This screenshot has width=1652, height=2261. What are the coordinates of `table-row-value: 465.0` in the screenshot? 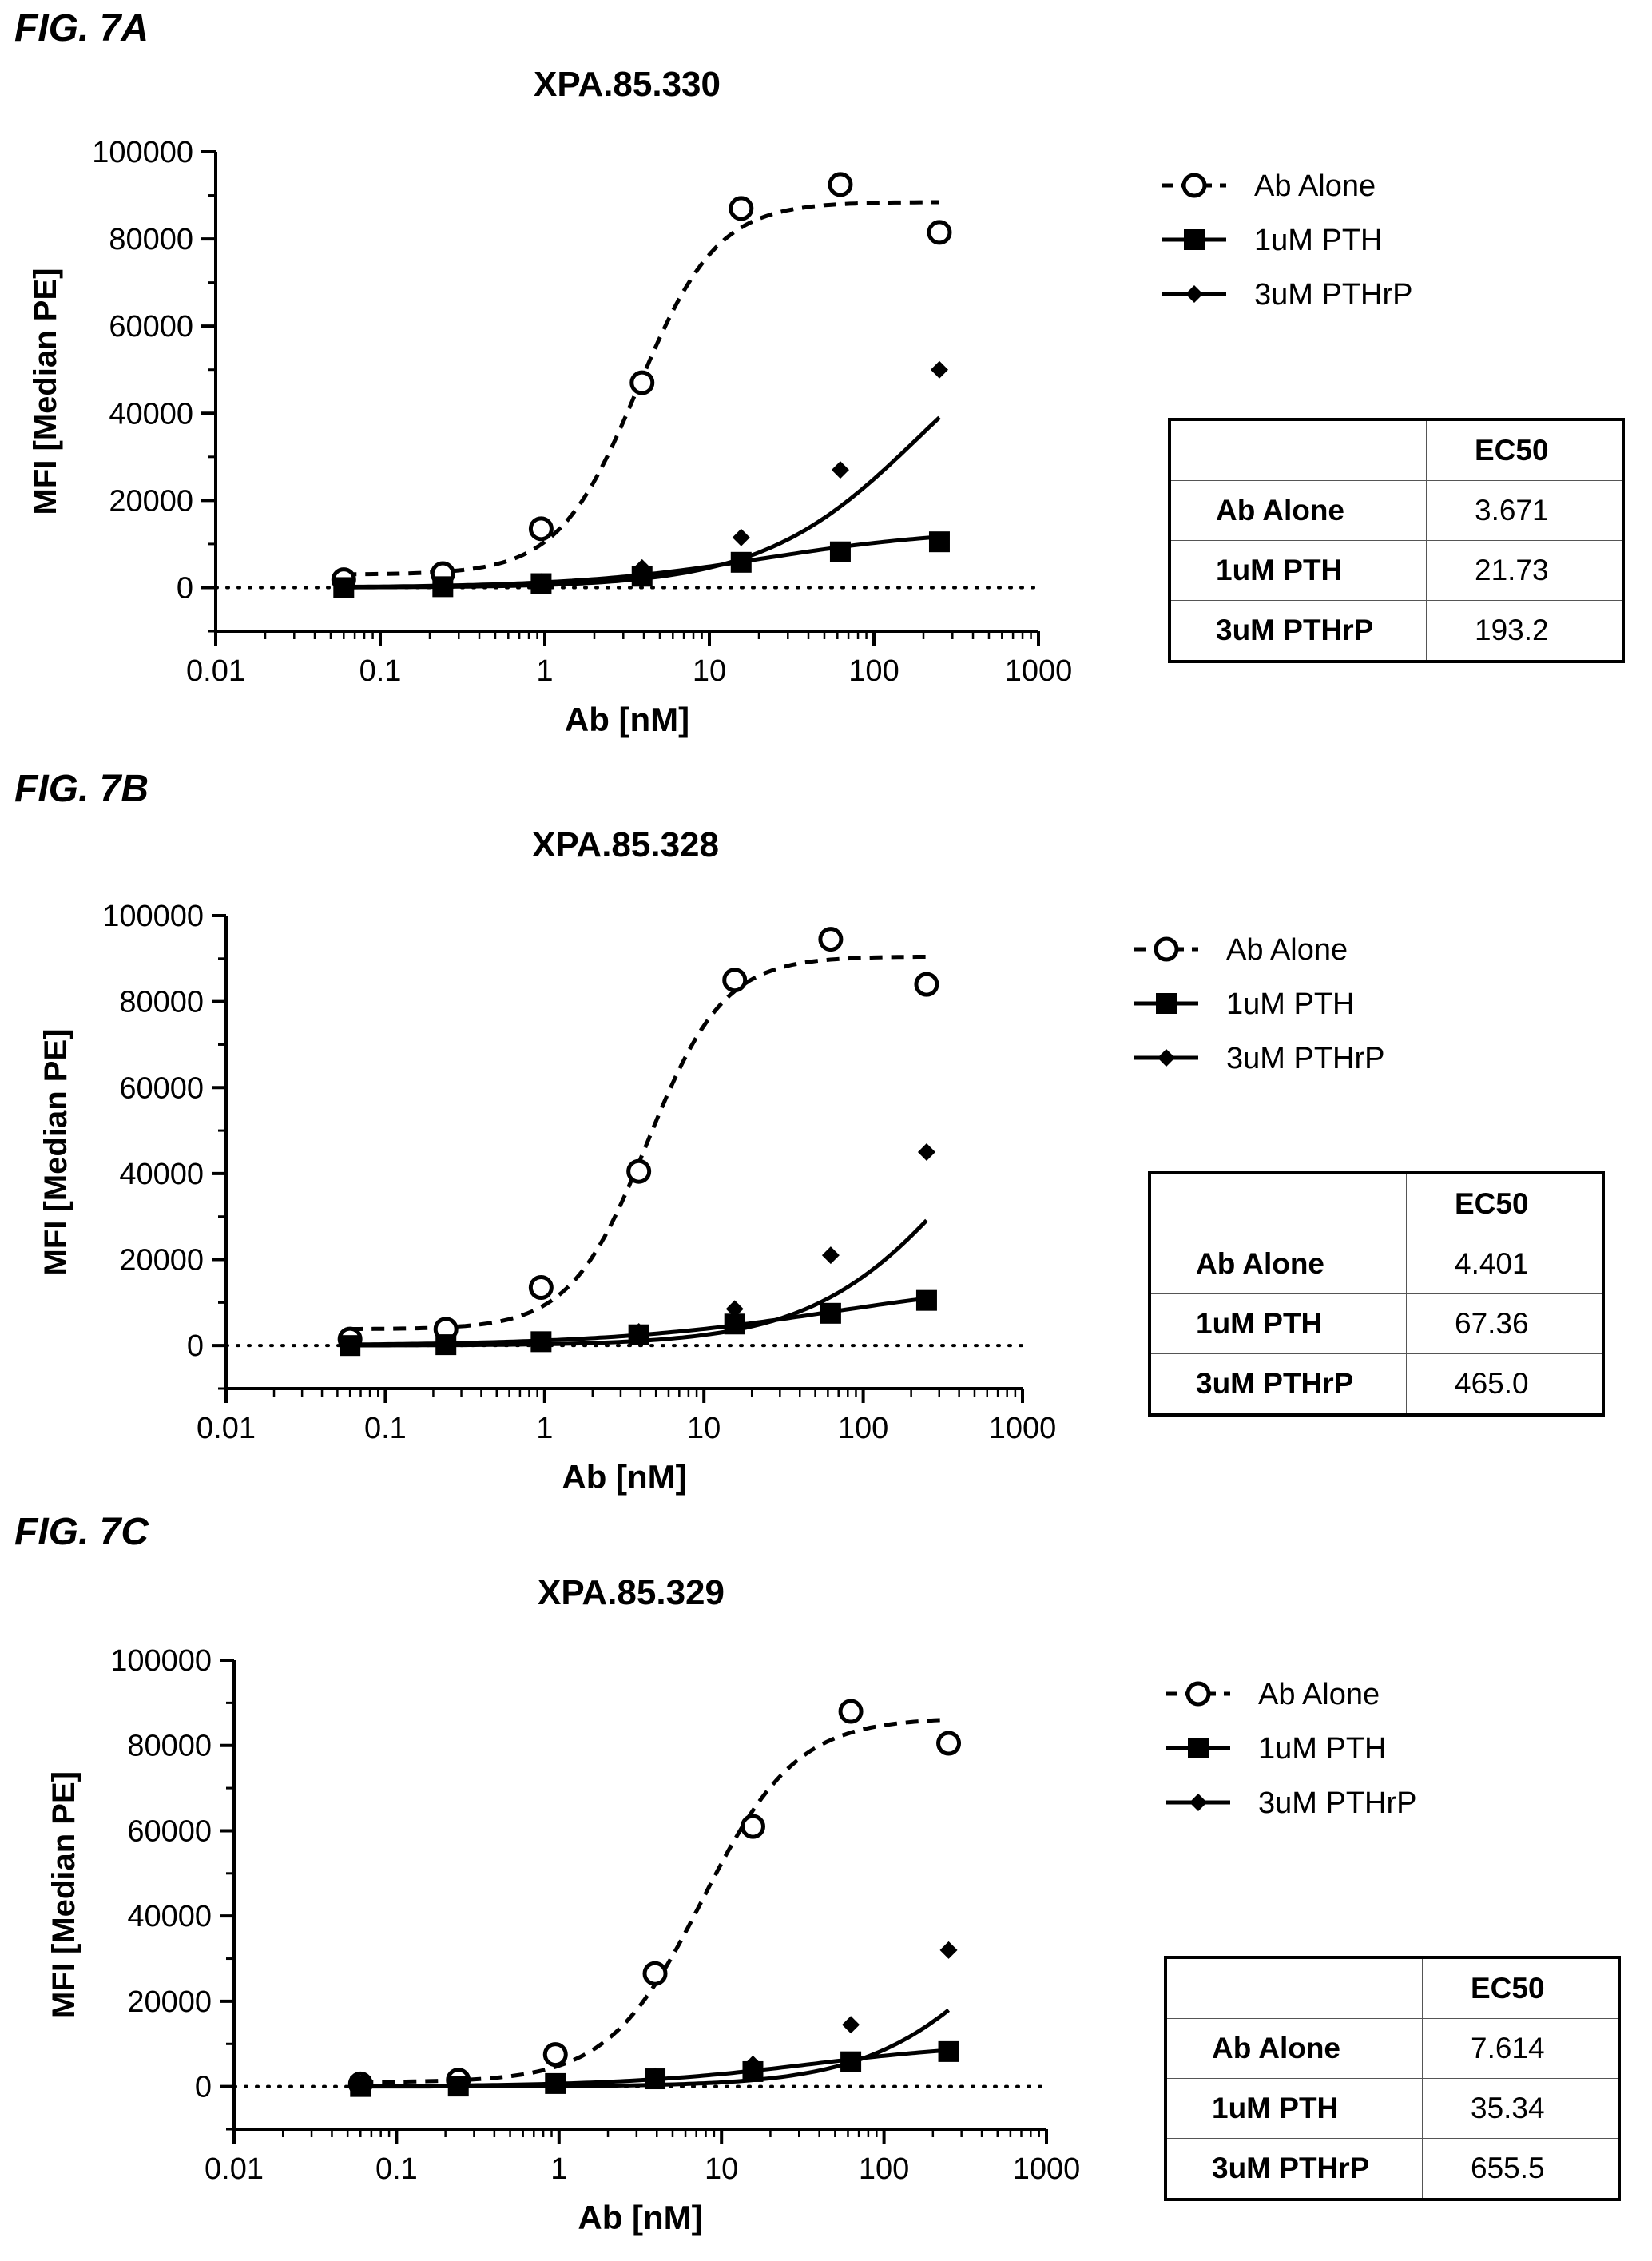 It's located at (1505, 1384).